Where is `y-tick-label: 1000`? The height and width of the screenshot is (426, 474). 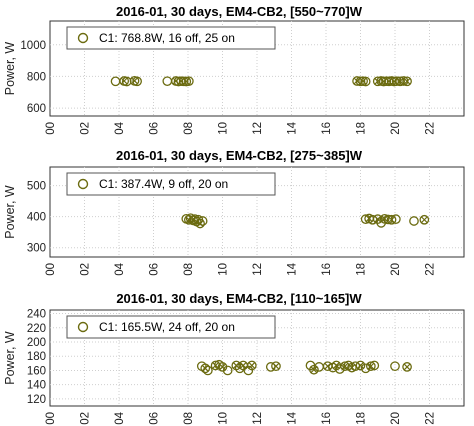 y-tick-label: 1000 is located at coordinates (33, 46).